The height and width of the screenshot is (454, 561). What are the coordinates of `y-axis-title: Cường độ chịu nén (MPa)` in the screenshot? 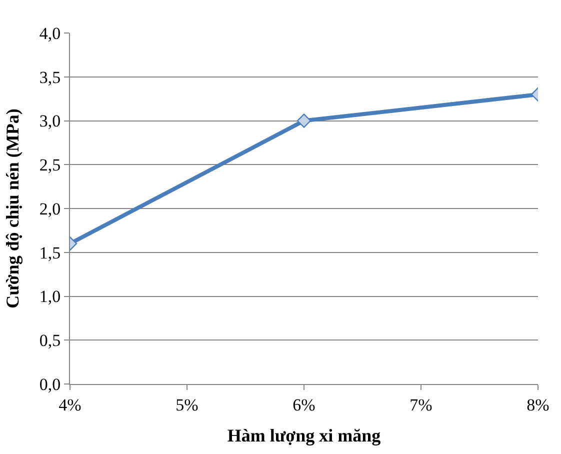 It's located at (12, 208).